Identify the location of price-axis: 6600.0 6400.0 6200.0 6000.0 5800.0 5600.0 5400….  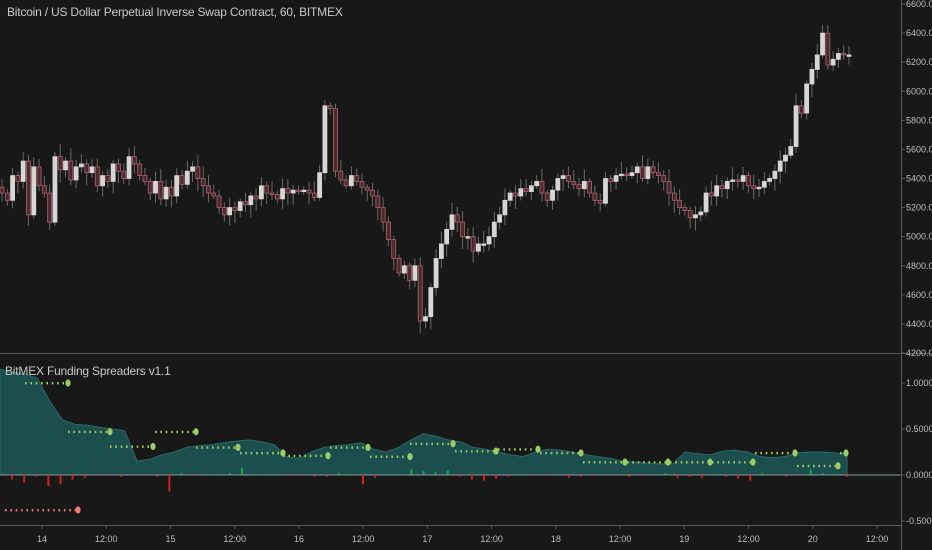
(916, 179).